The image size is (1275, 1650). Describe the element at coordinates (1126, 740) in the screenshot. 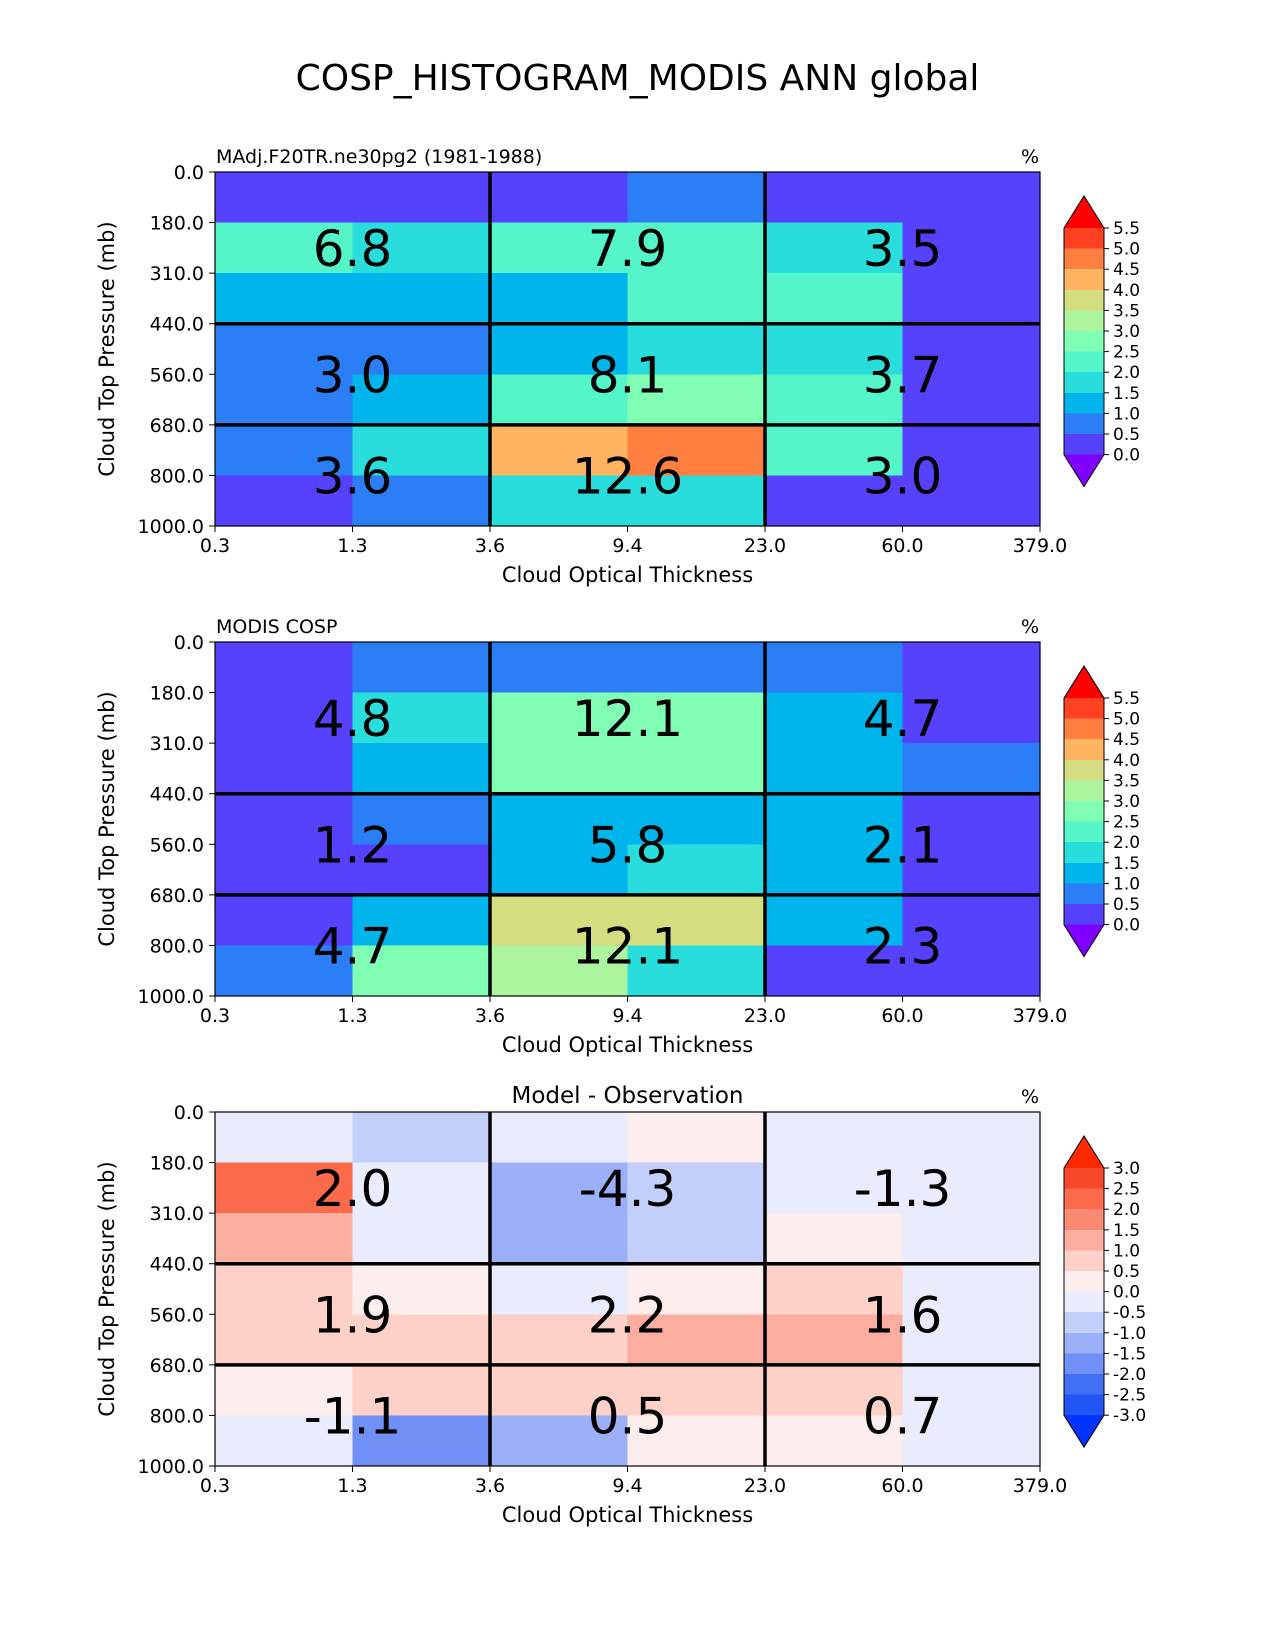

I see `colorbar-tick-label: 4.5` at that location.